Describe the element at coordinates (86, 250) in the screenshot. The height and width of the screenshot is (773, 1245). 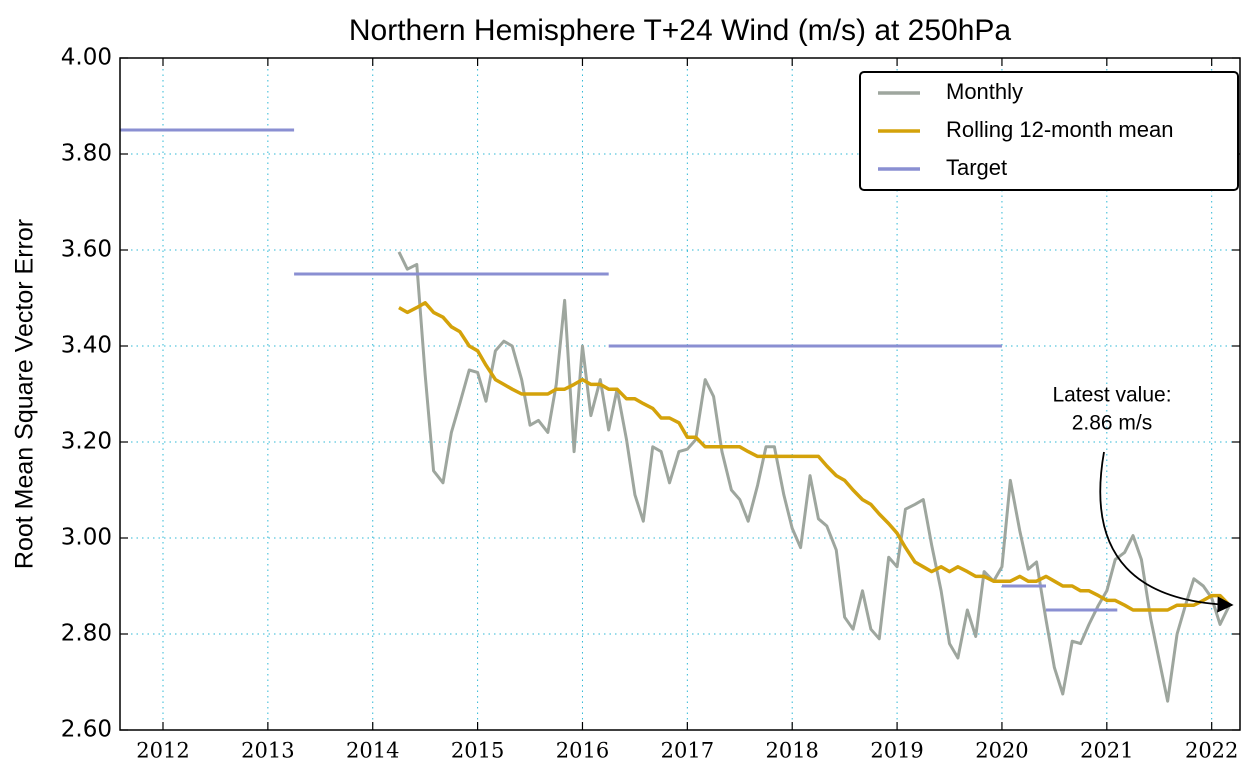
I see `y-tick-label: 3.60` at that location.